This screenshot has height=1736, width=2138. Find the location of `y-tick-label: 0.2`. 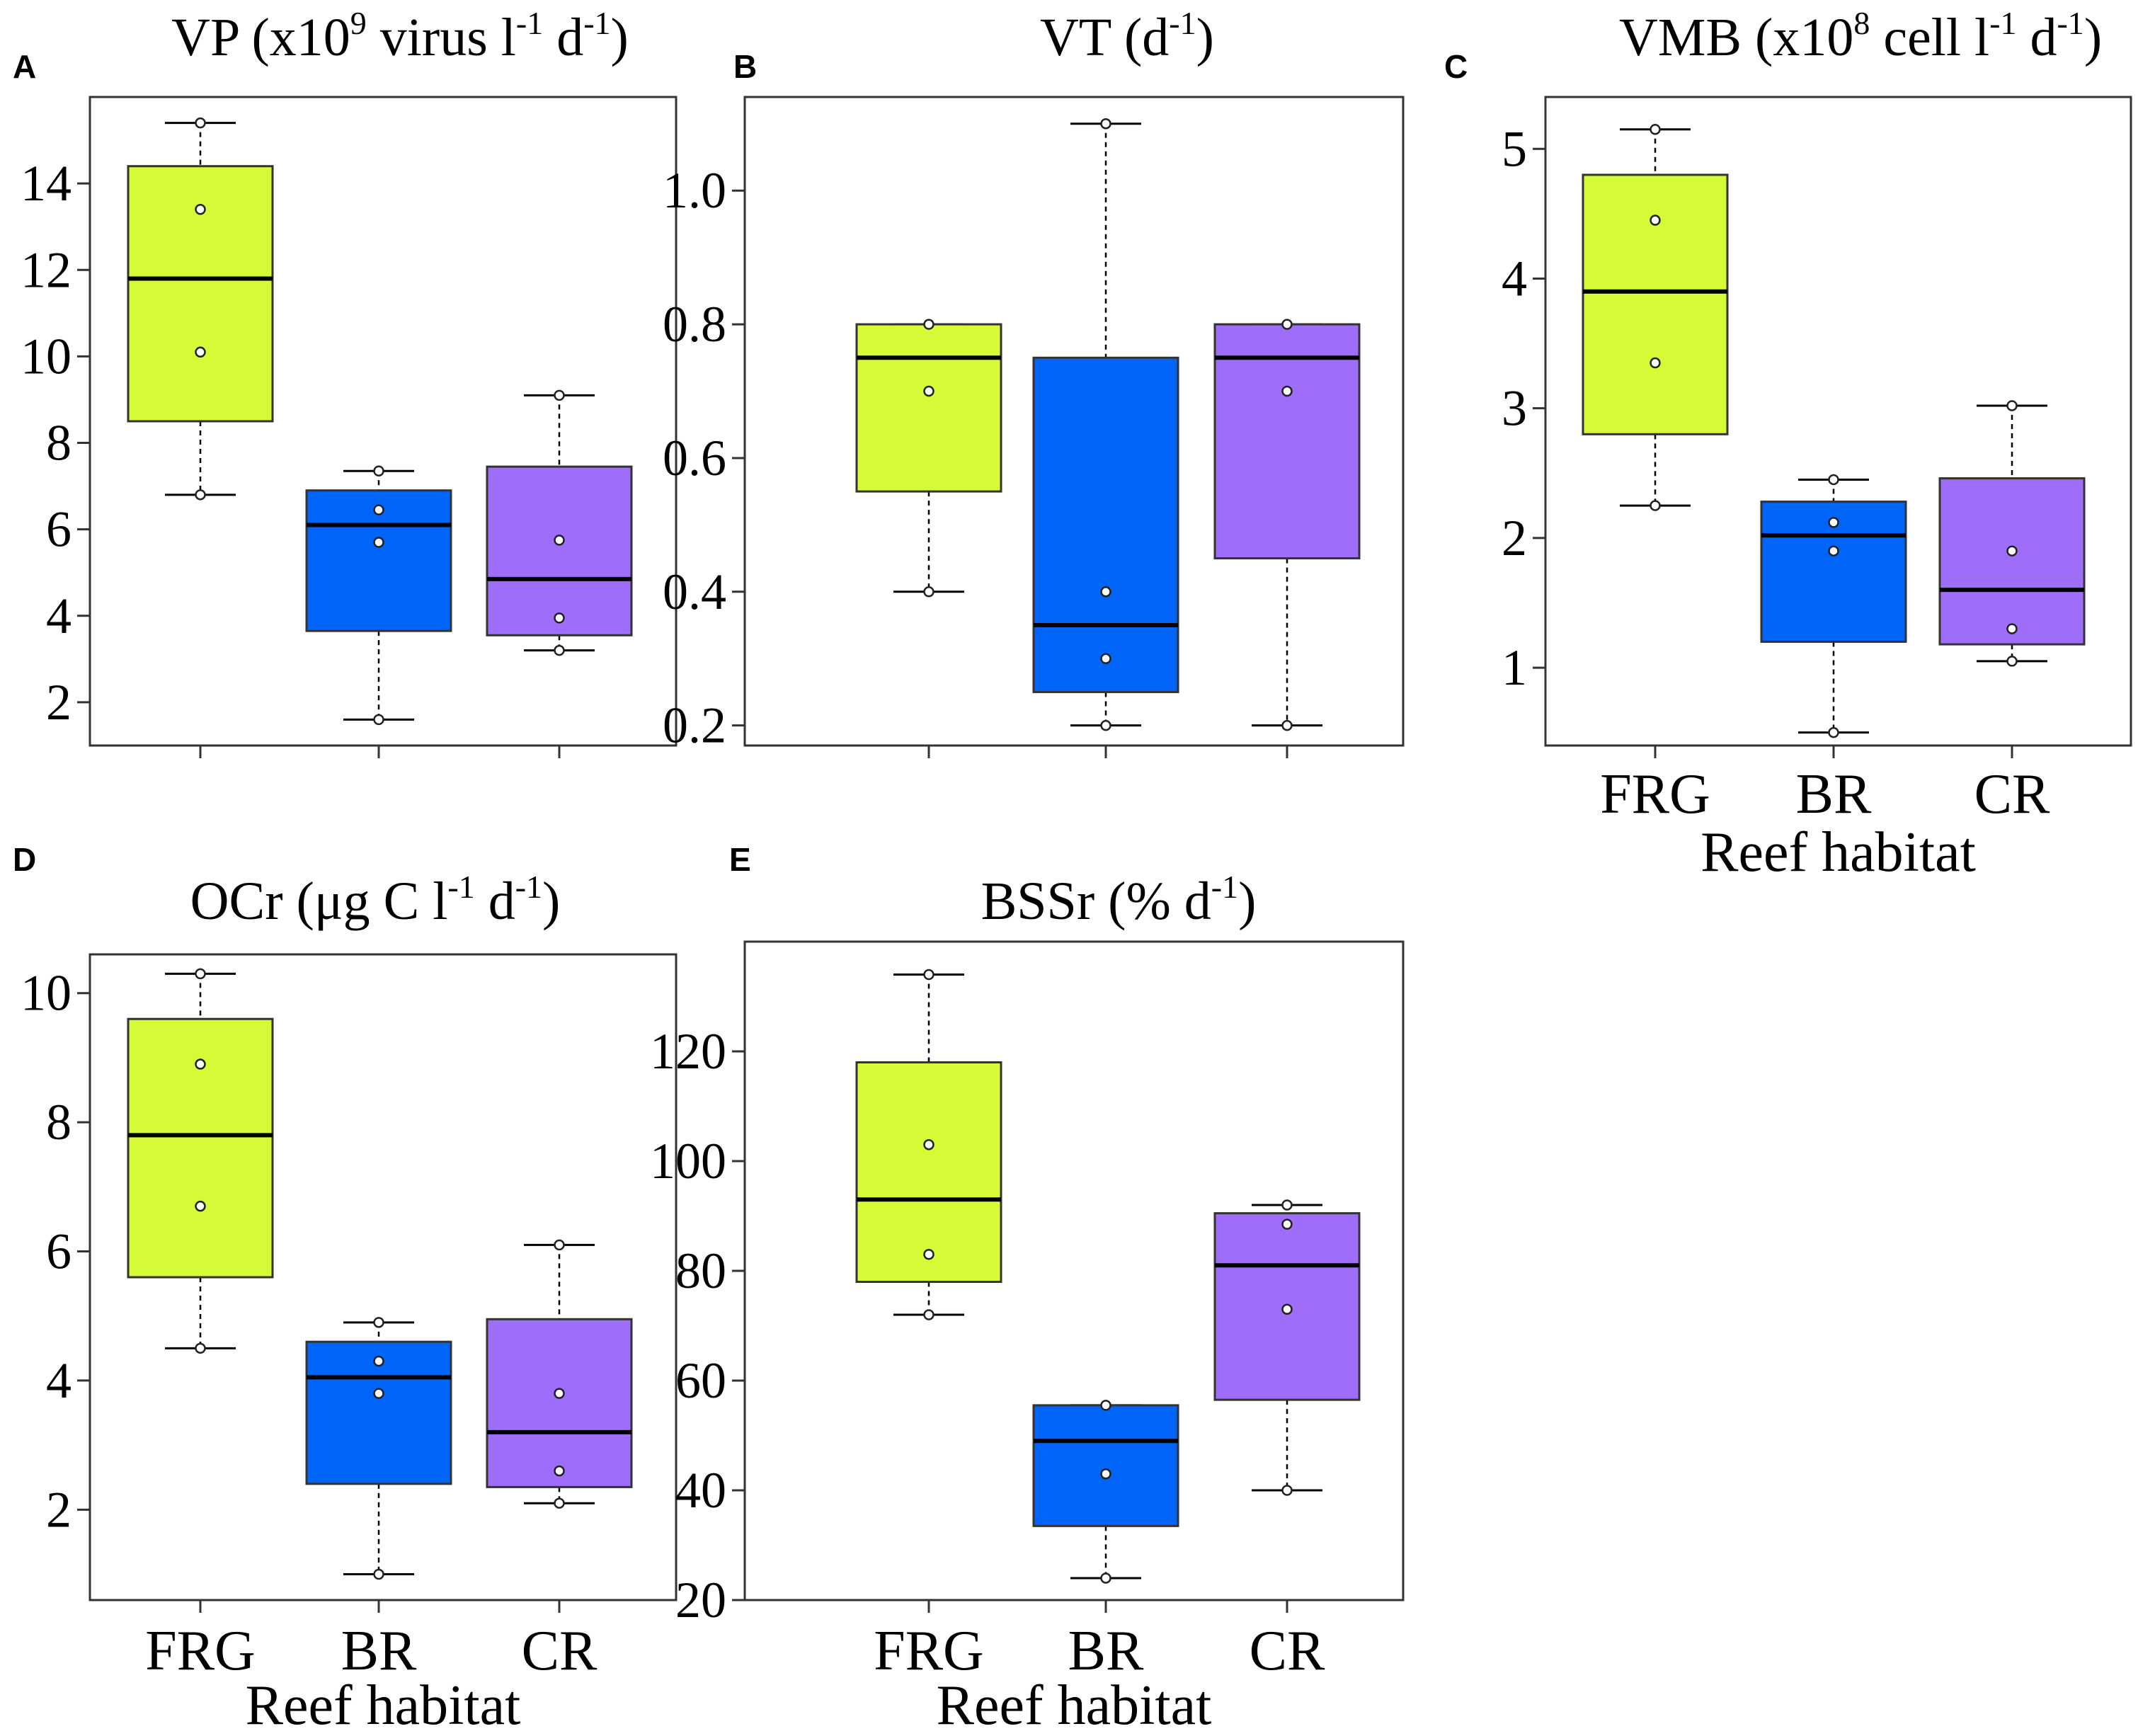

y-tick-label: 0.2 is located at coordinates (694, 726).